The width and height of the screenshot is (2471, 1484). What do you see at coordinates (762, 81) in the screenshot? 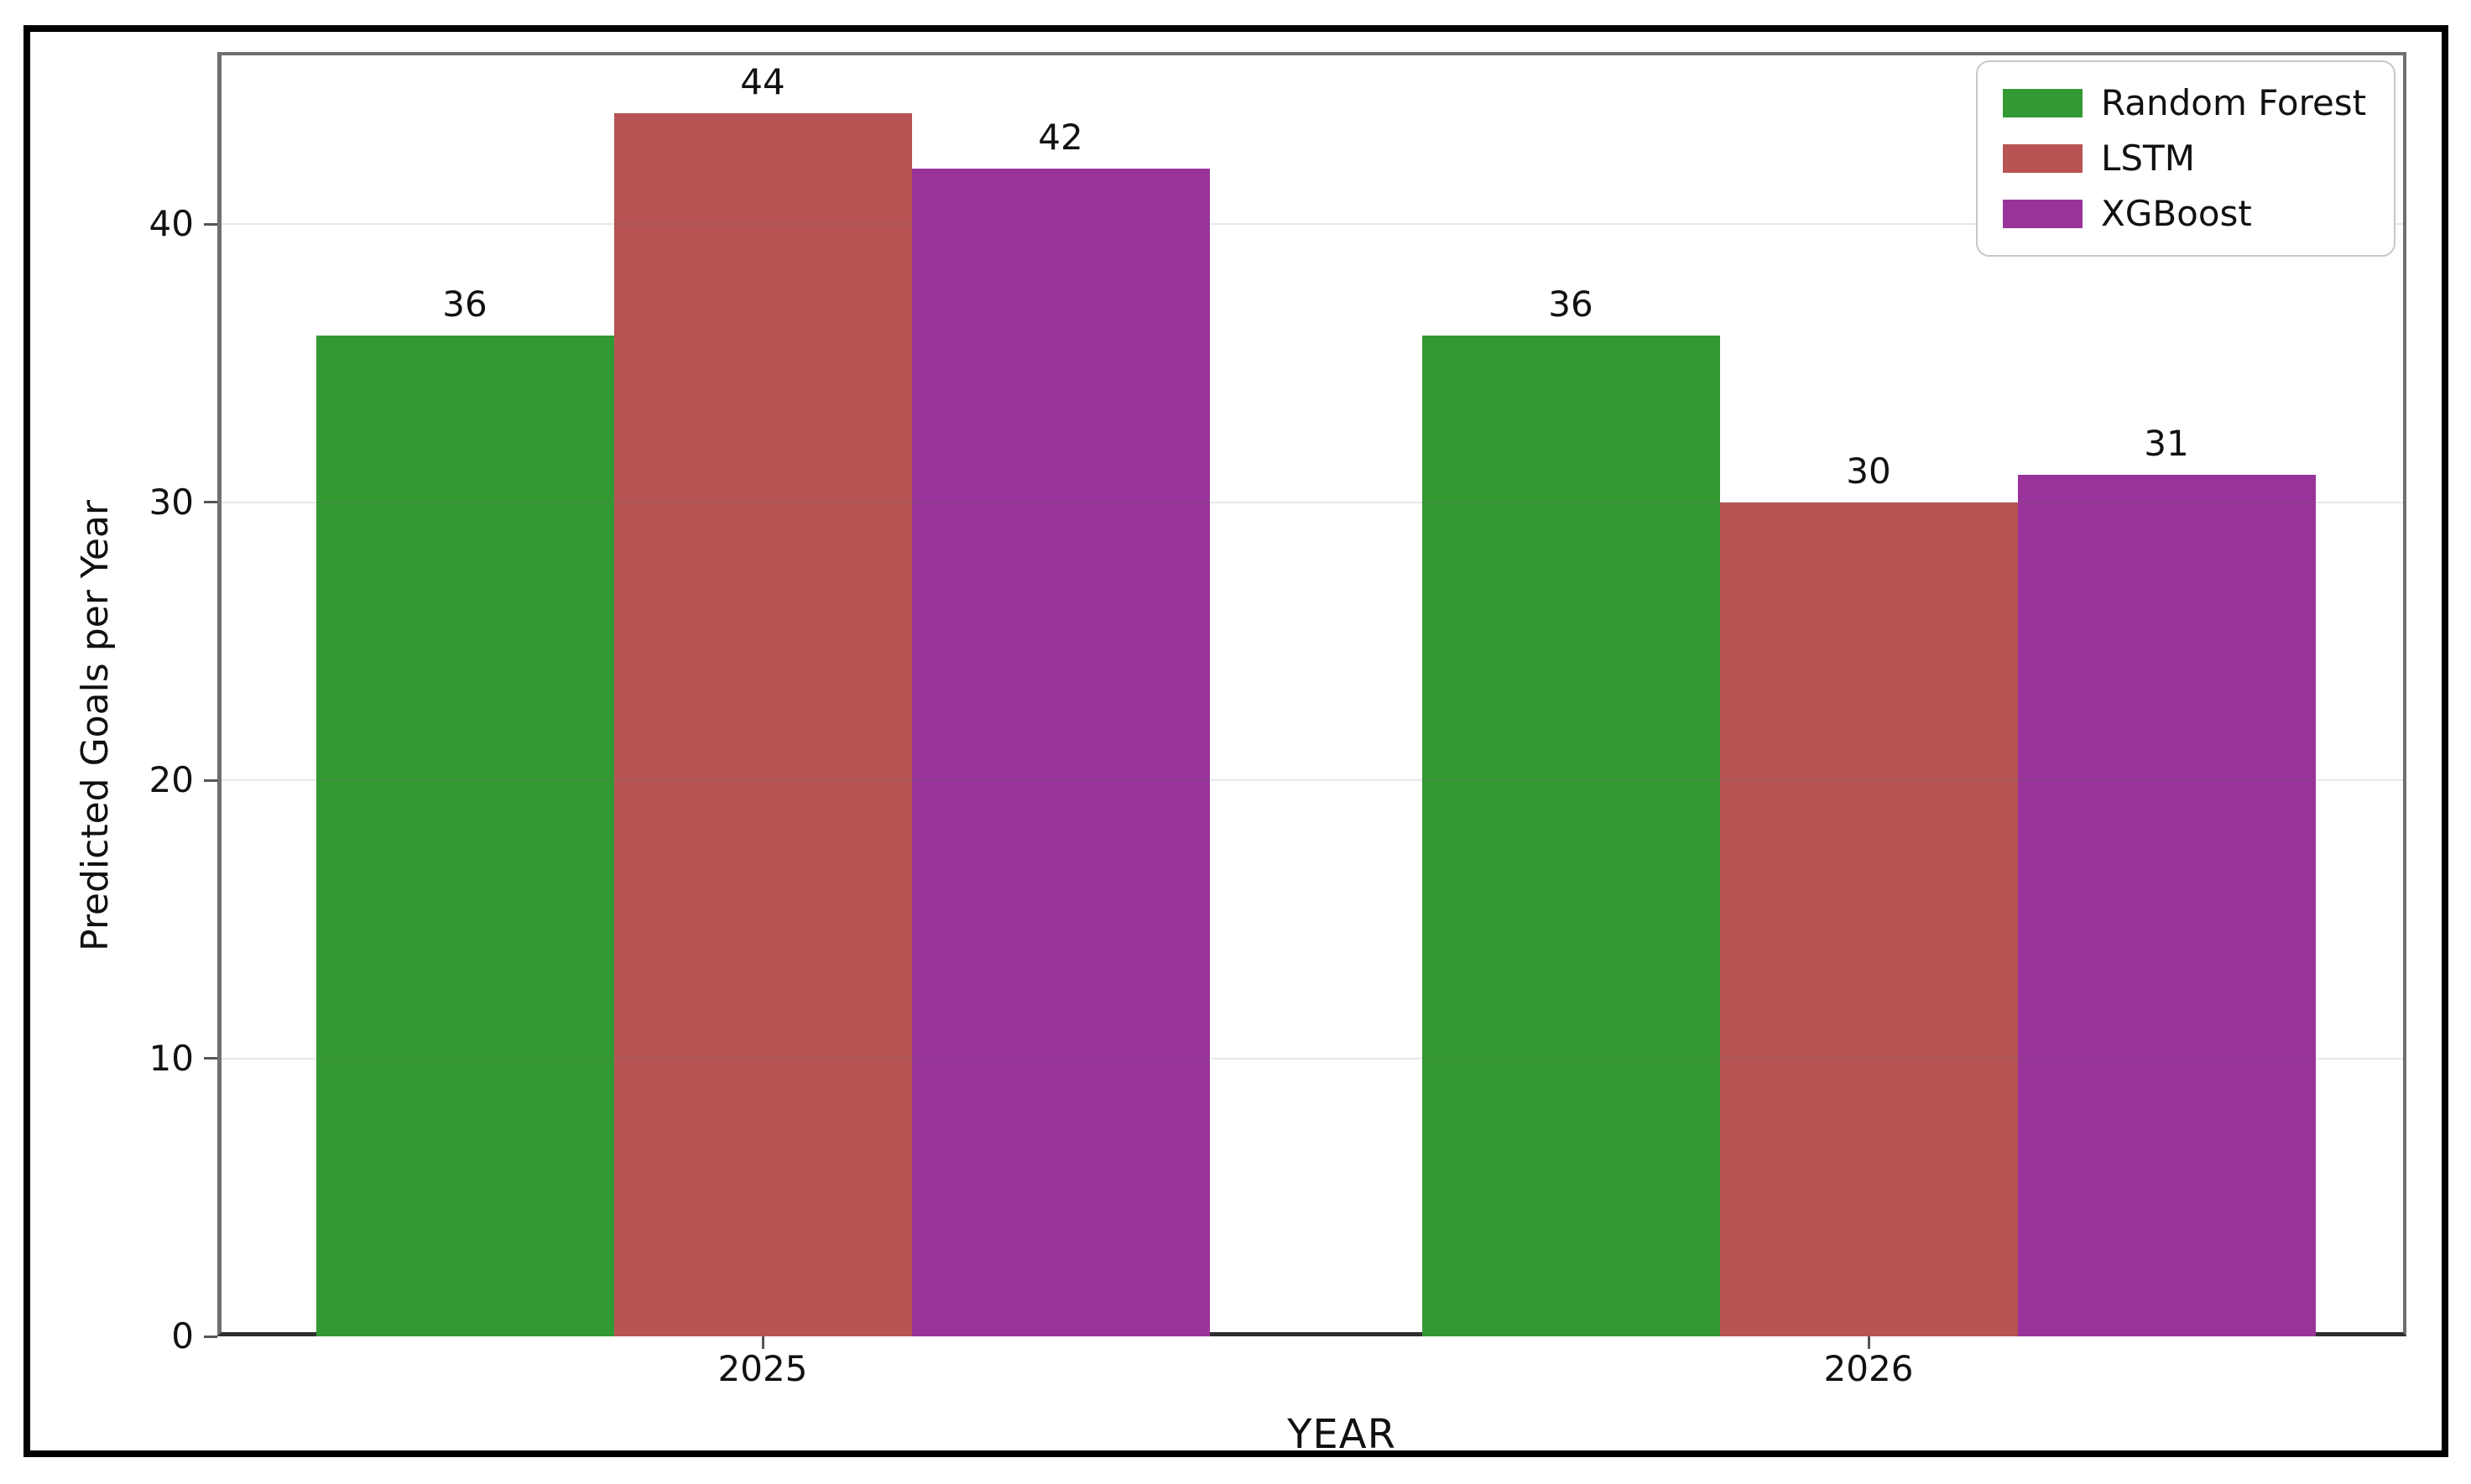
I see `bar-value-label: 44` at bounding box center [762, 81].